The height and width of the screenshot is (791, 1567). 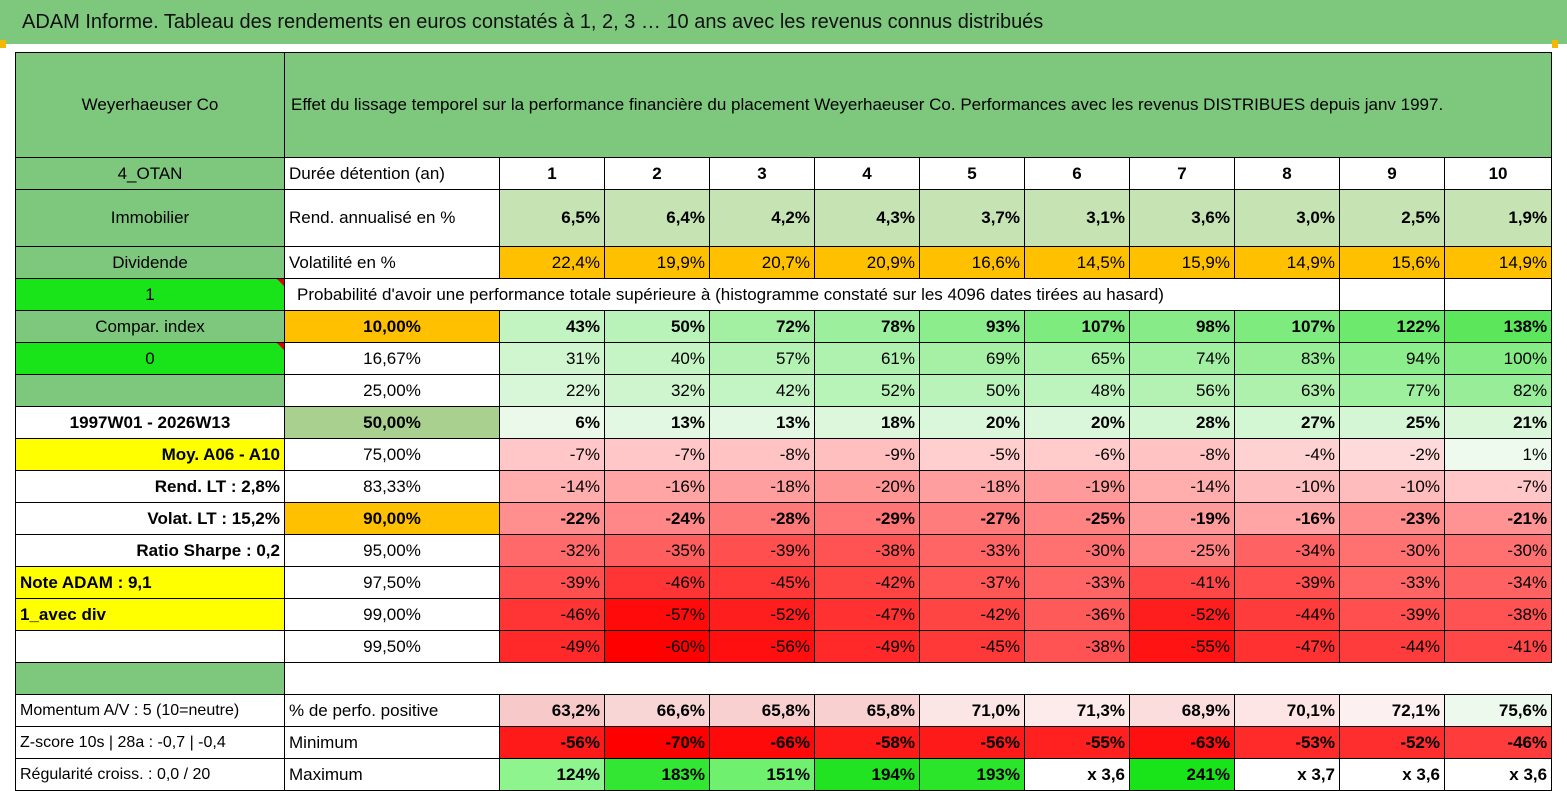 I want to click on quantile-cell: -33%, so click(x=1077, y=582).